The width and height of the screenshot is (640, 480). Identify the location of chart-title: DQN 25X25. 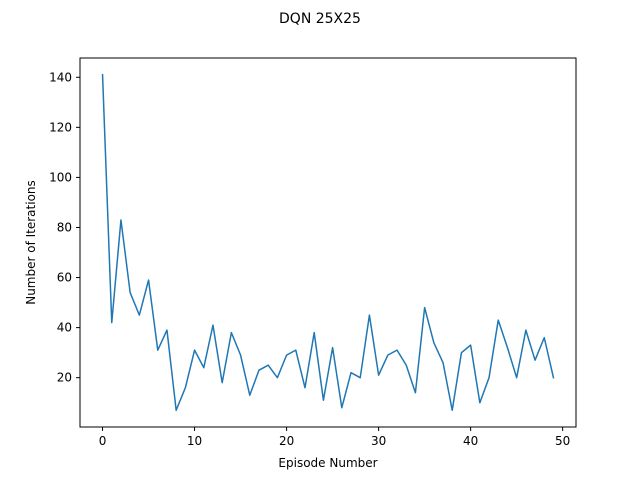
(320, 19).